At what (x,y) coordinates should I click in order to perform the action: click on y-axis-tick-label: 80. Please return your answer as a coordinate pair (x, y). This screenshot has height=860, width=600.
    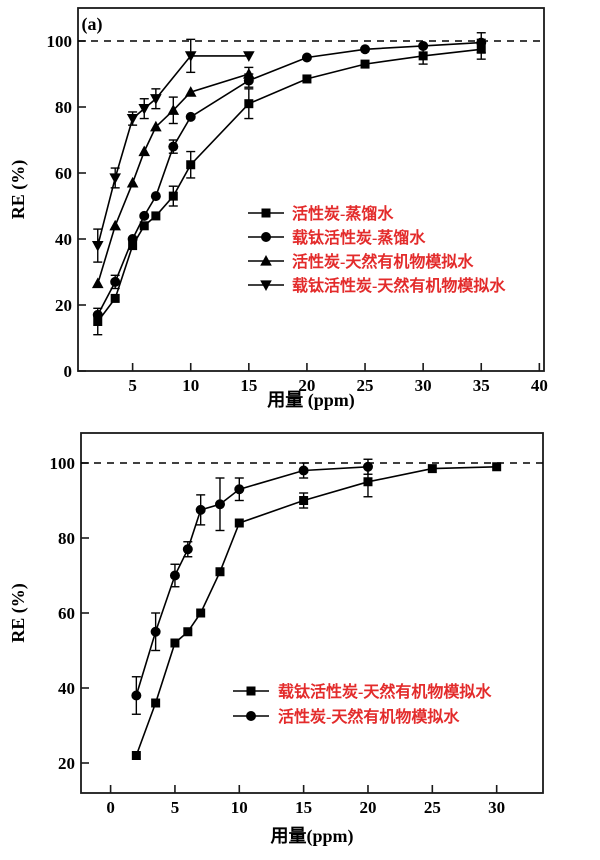
    Looking at the image, I should click on (63, 107).